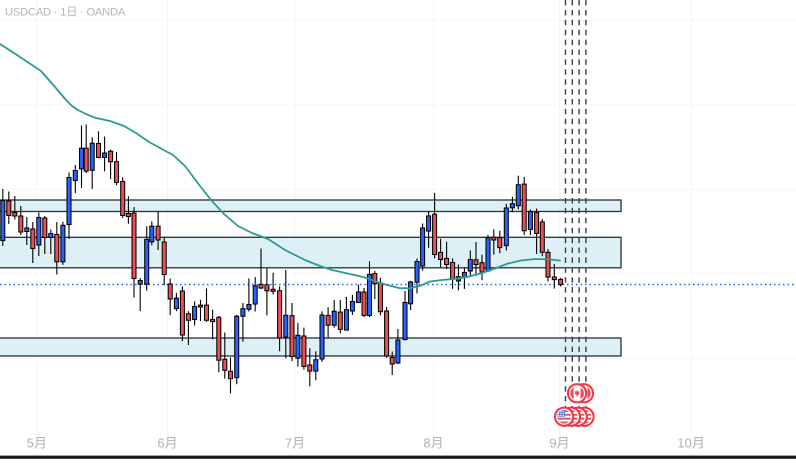 This screenshot has height=465, width=796. What do you see at coordinates (65, 13) in the screenshot?
I see `svg-text: USDCAD · 1日 · OANDA` at bounding box center [65, 13].